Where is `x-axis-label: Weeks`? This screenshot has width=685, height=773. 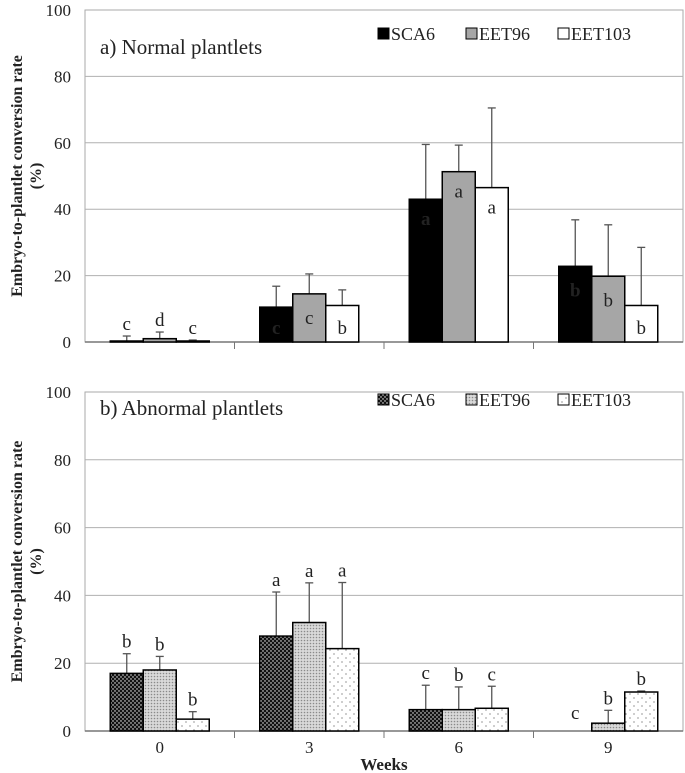
x-axis-label: Weeks is located at coordinates (384, 764).